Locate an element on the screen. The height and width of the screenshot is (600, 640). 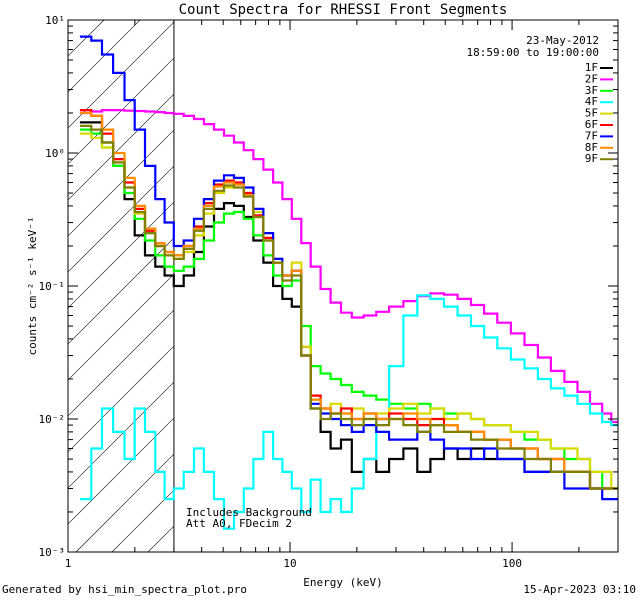
legend-label-6f: 6F is located at coordinates (591, 124).